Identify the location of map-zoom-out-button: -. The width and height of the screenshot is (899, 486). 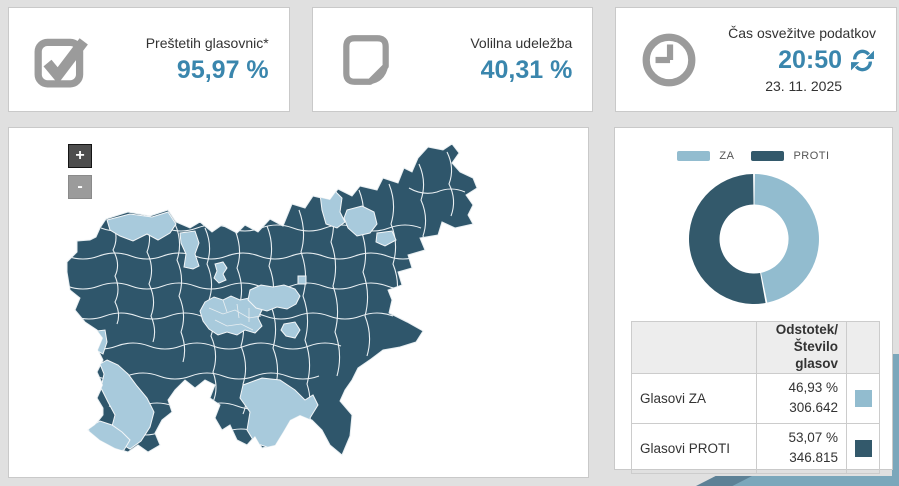
(80, 187).